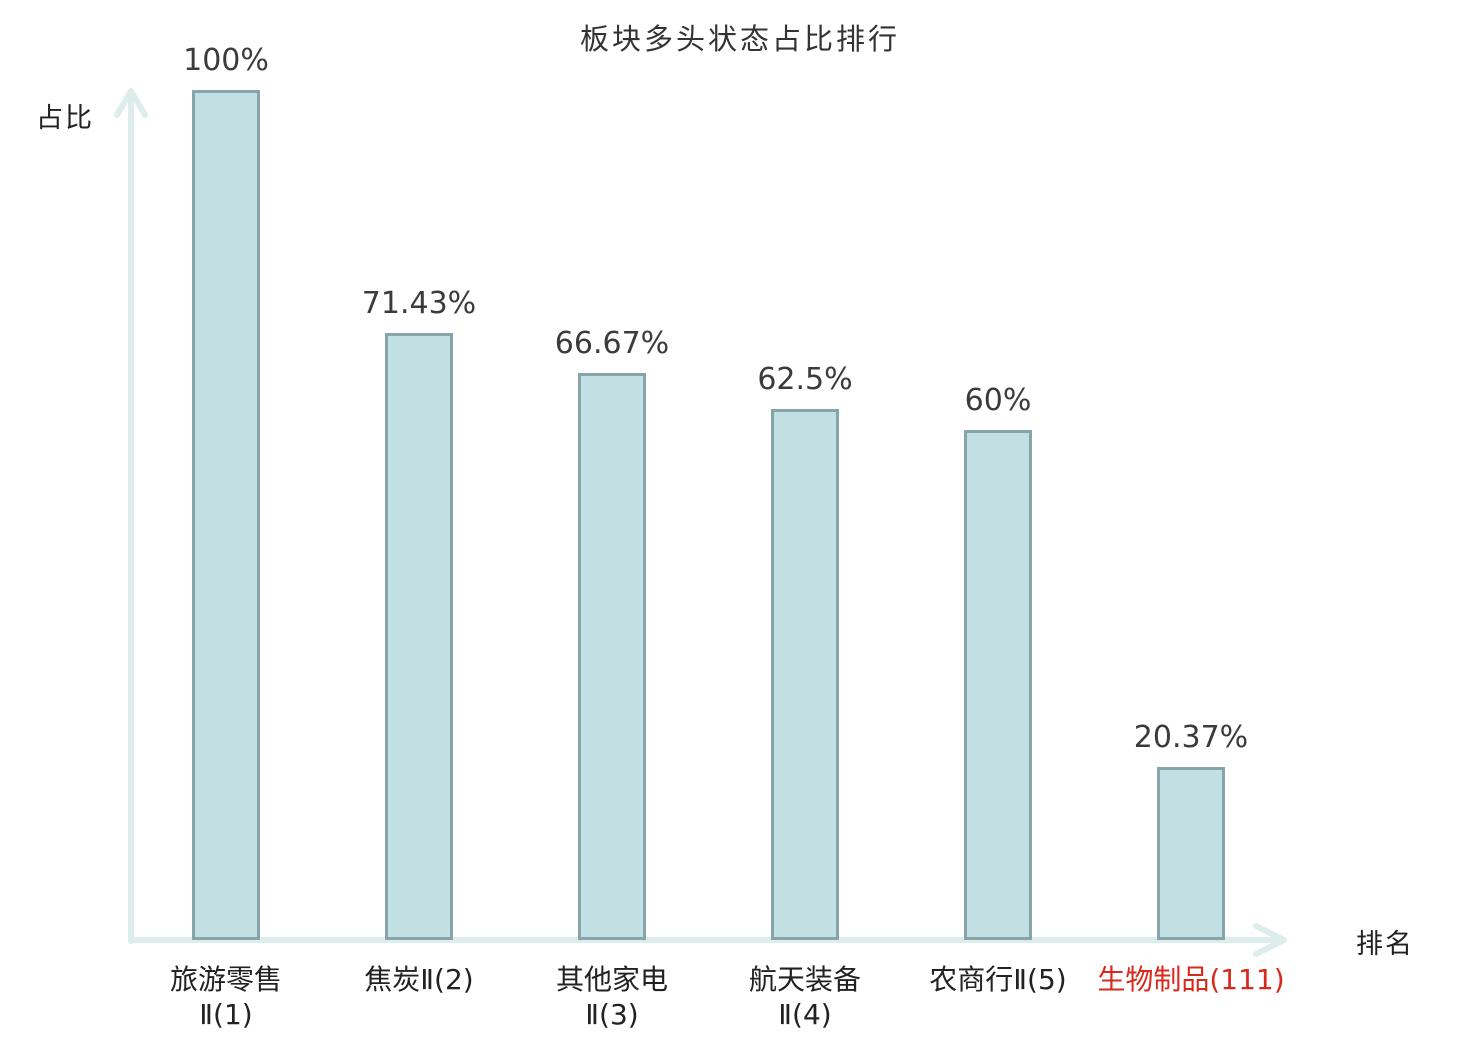 The height and width of the screenshot is (1040, 1480). What do you see at coordinates (805, 379) in the screenshot?
I see `bar-value-label: 62.5%` at bounding box center [805, 379].